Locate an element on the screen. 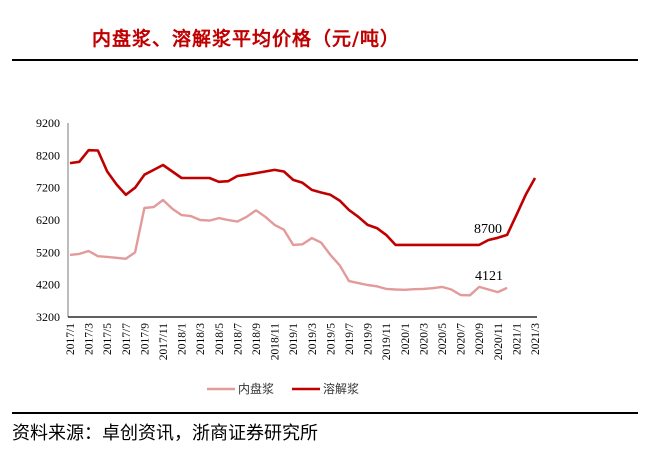  y-tick-label: 8200 is located at coordinates (48, 155).